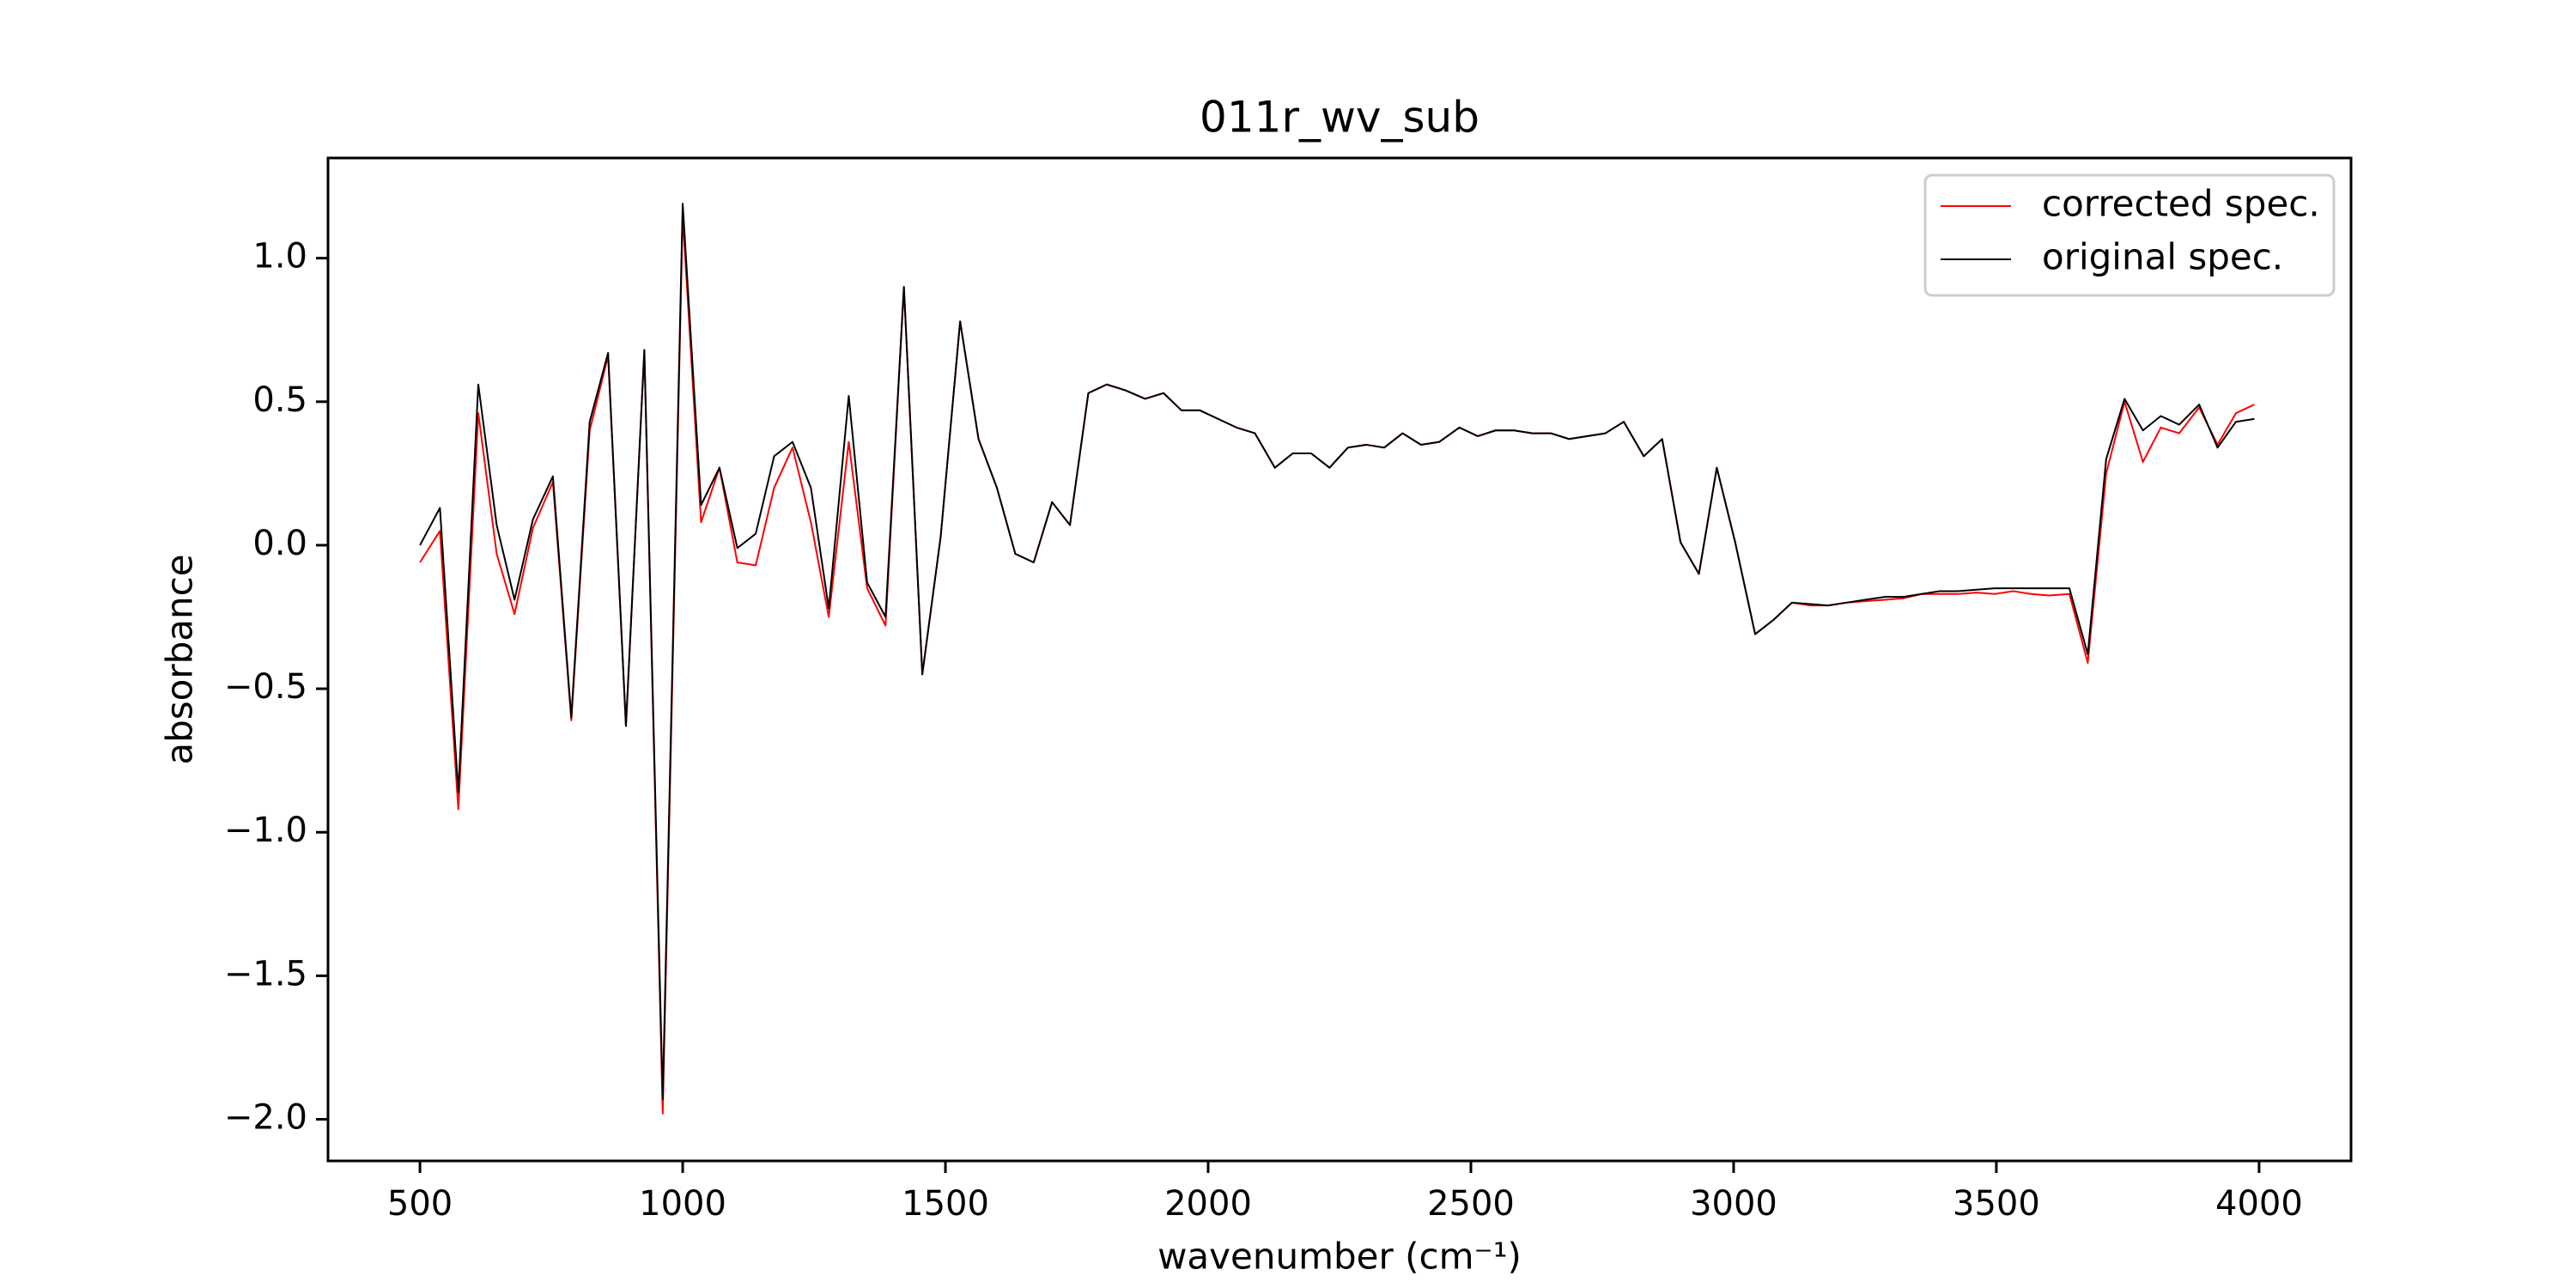 Image resolution: width=2576 pixels, height=1288 pixels. I want to click on x-tick-label: 500, so click(420, 1204).